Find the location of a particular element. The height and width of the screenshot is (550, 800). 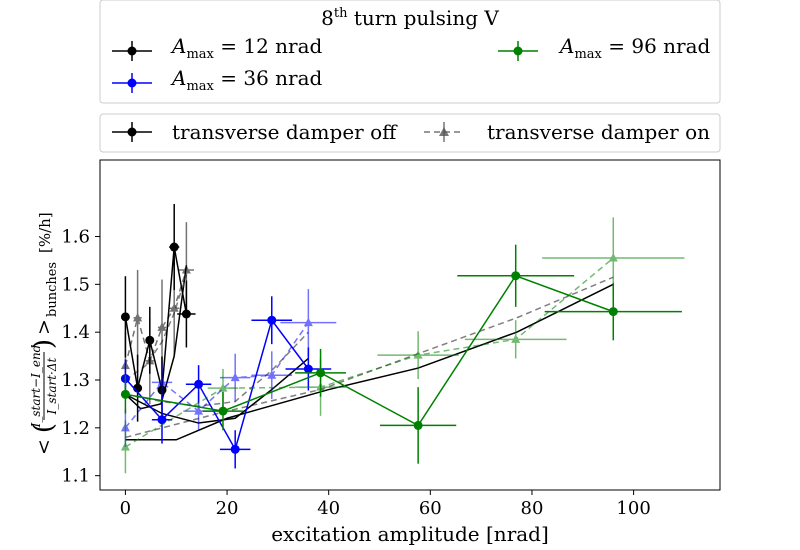

x-tick-label: 0 is located at coordinates (125, 508).